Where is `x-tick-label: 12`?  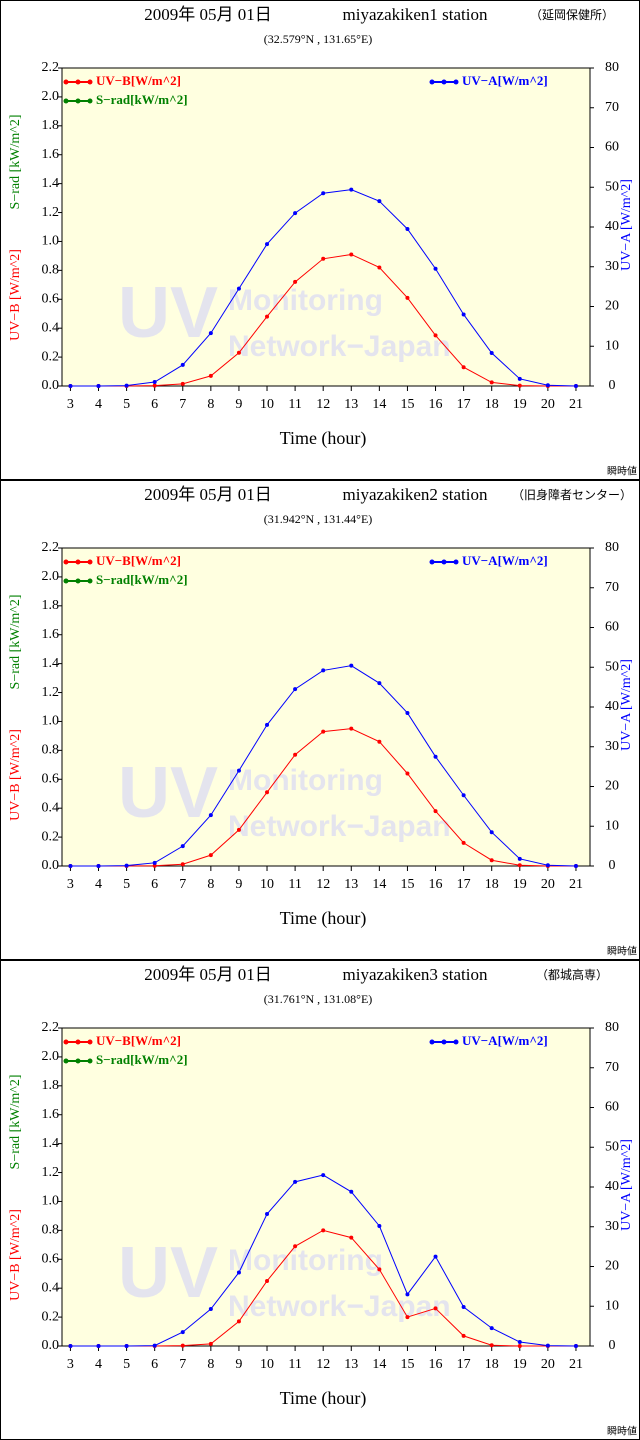
x-tick-label: 12 is located at coordinates (323, 884).